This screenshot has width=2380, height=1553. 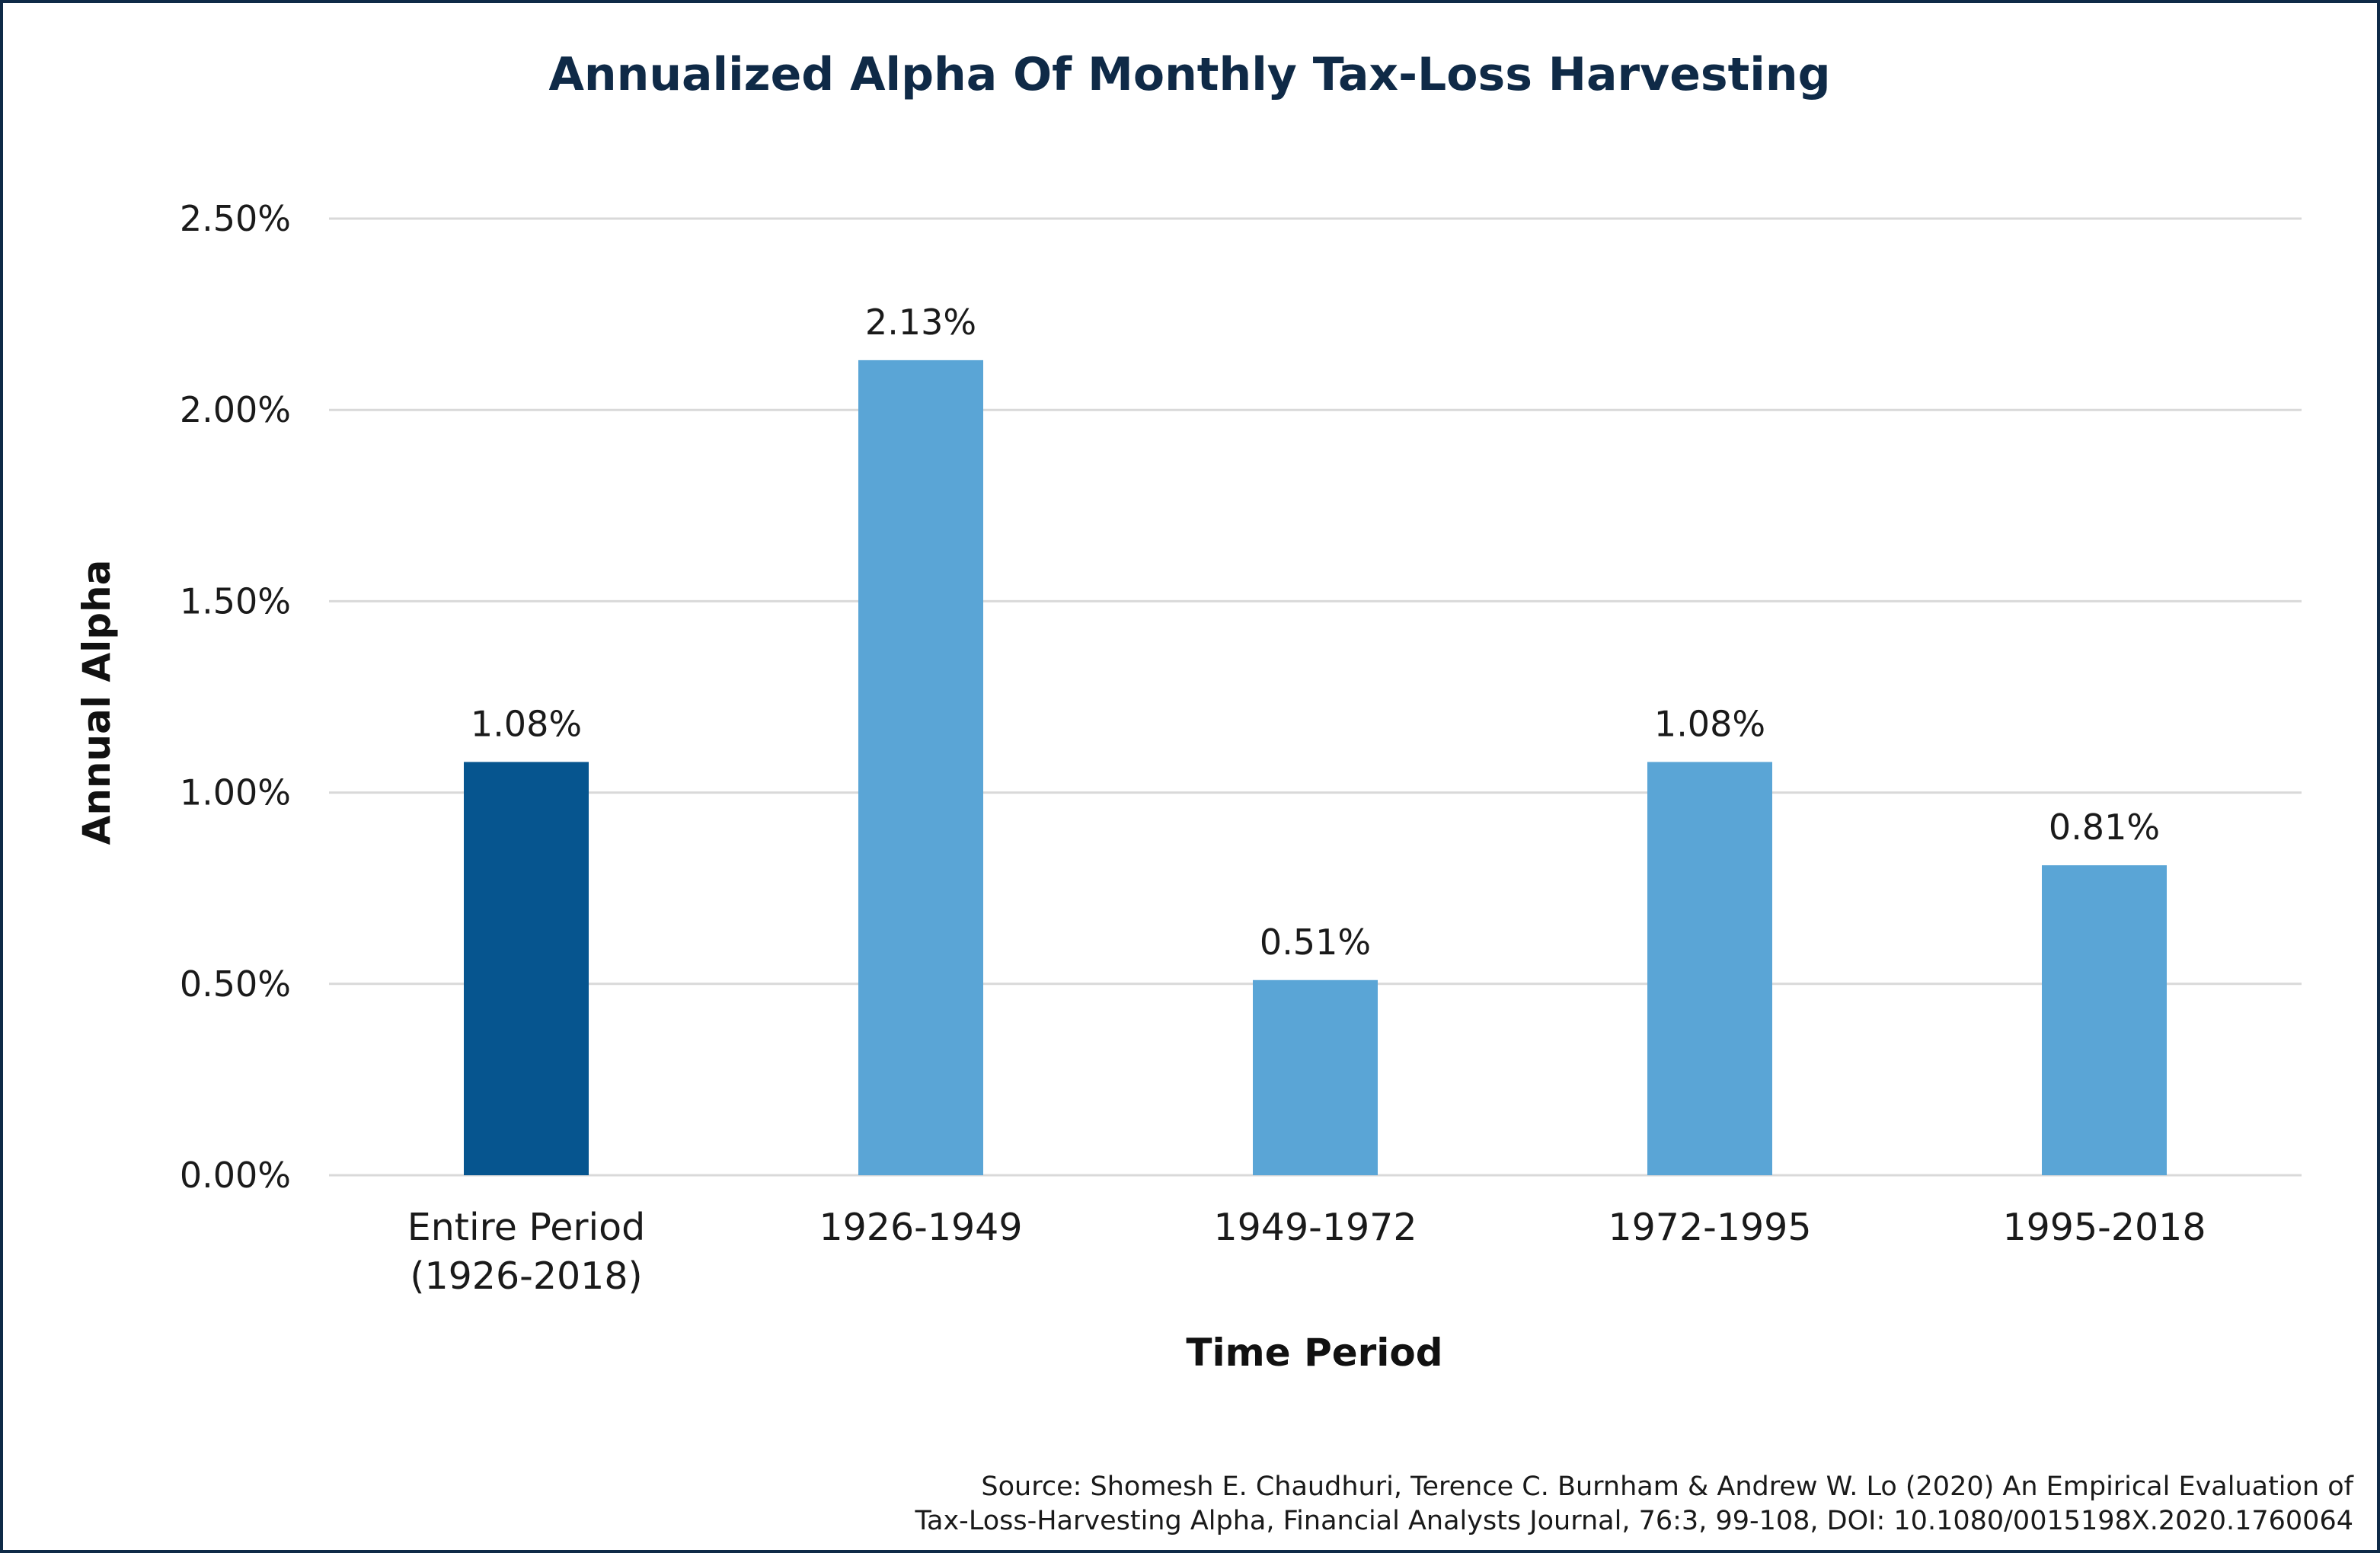 I want to click on y-tick-label: 0.50%, so click(x=235, y=984).